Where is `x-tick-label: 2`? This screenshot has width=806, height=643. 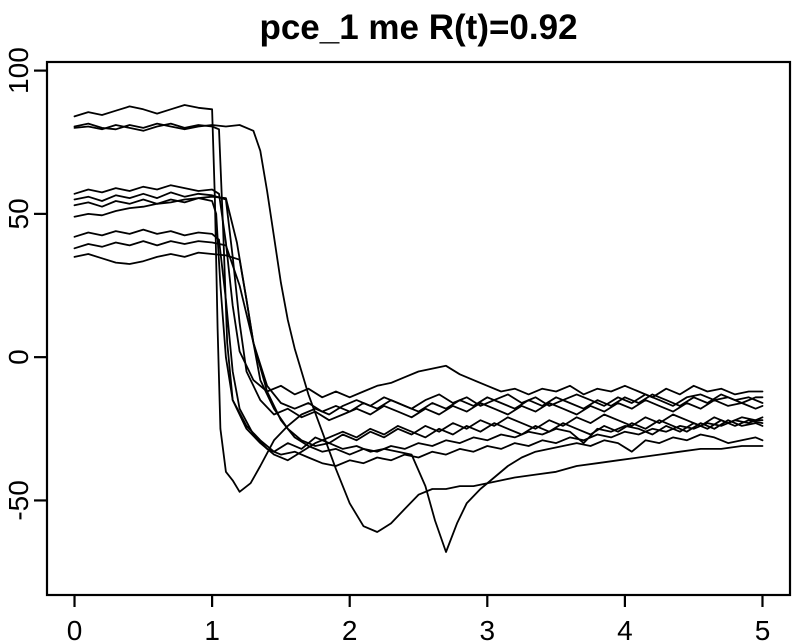 x-tick-label: 2 is located at coordinates (350, 629).